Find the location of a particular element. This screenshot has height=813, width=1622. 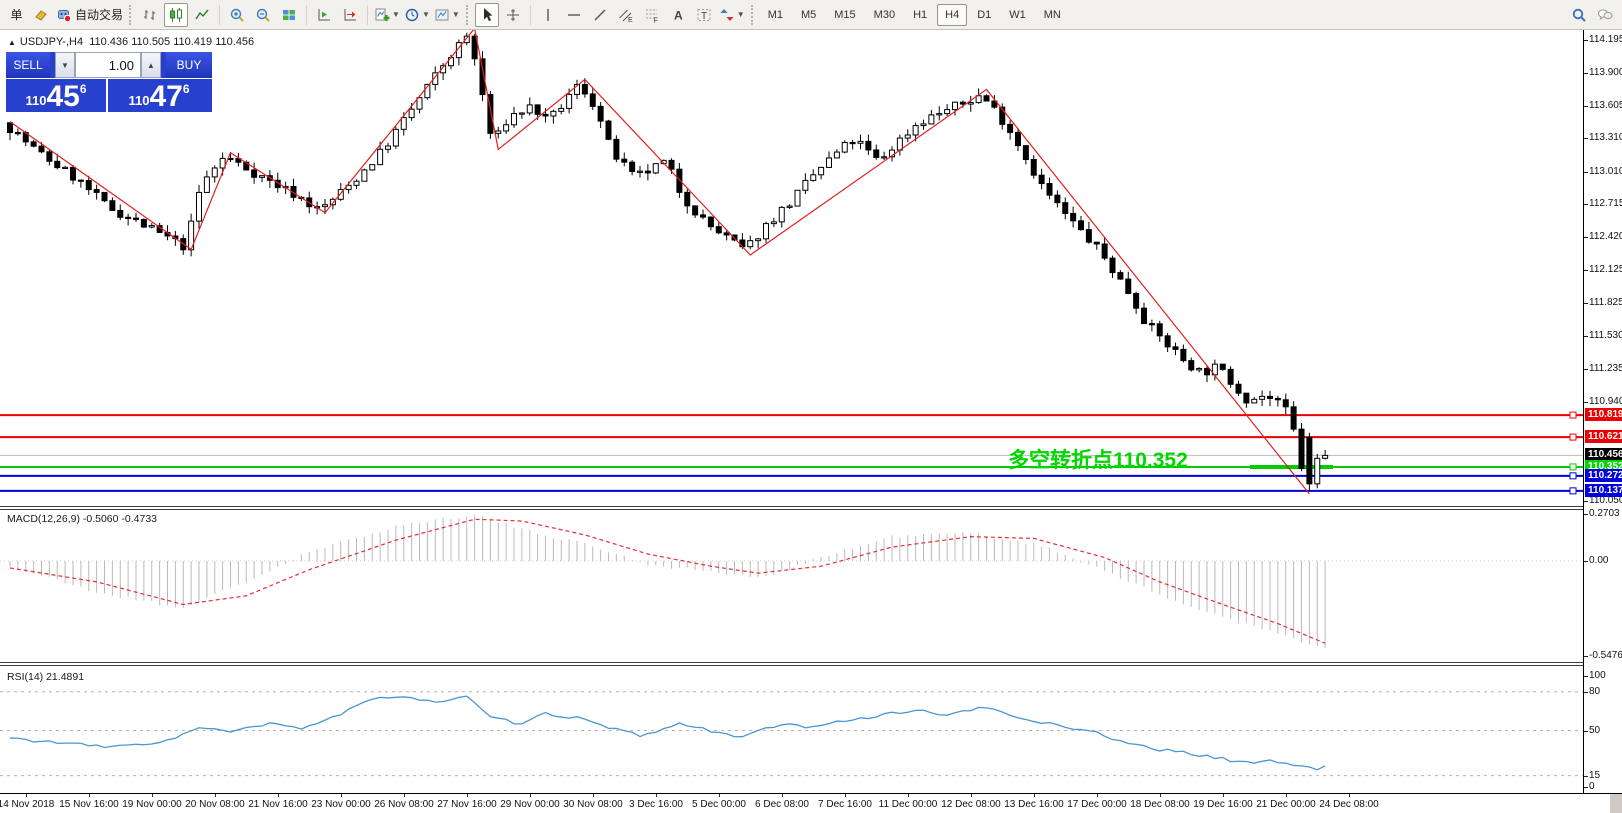

price-line-label-110.621: 110.621 is located at coordinates (1603, 437).